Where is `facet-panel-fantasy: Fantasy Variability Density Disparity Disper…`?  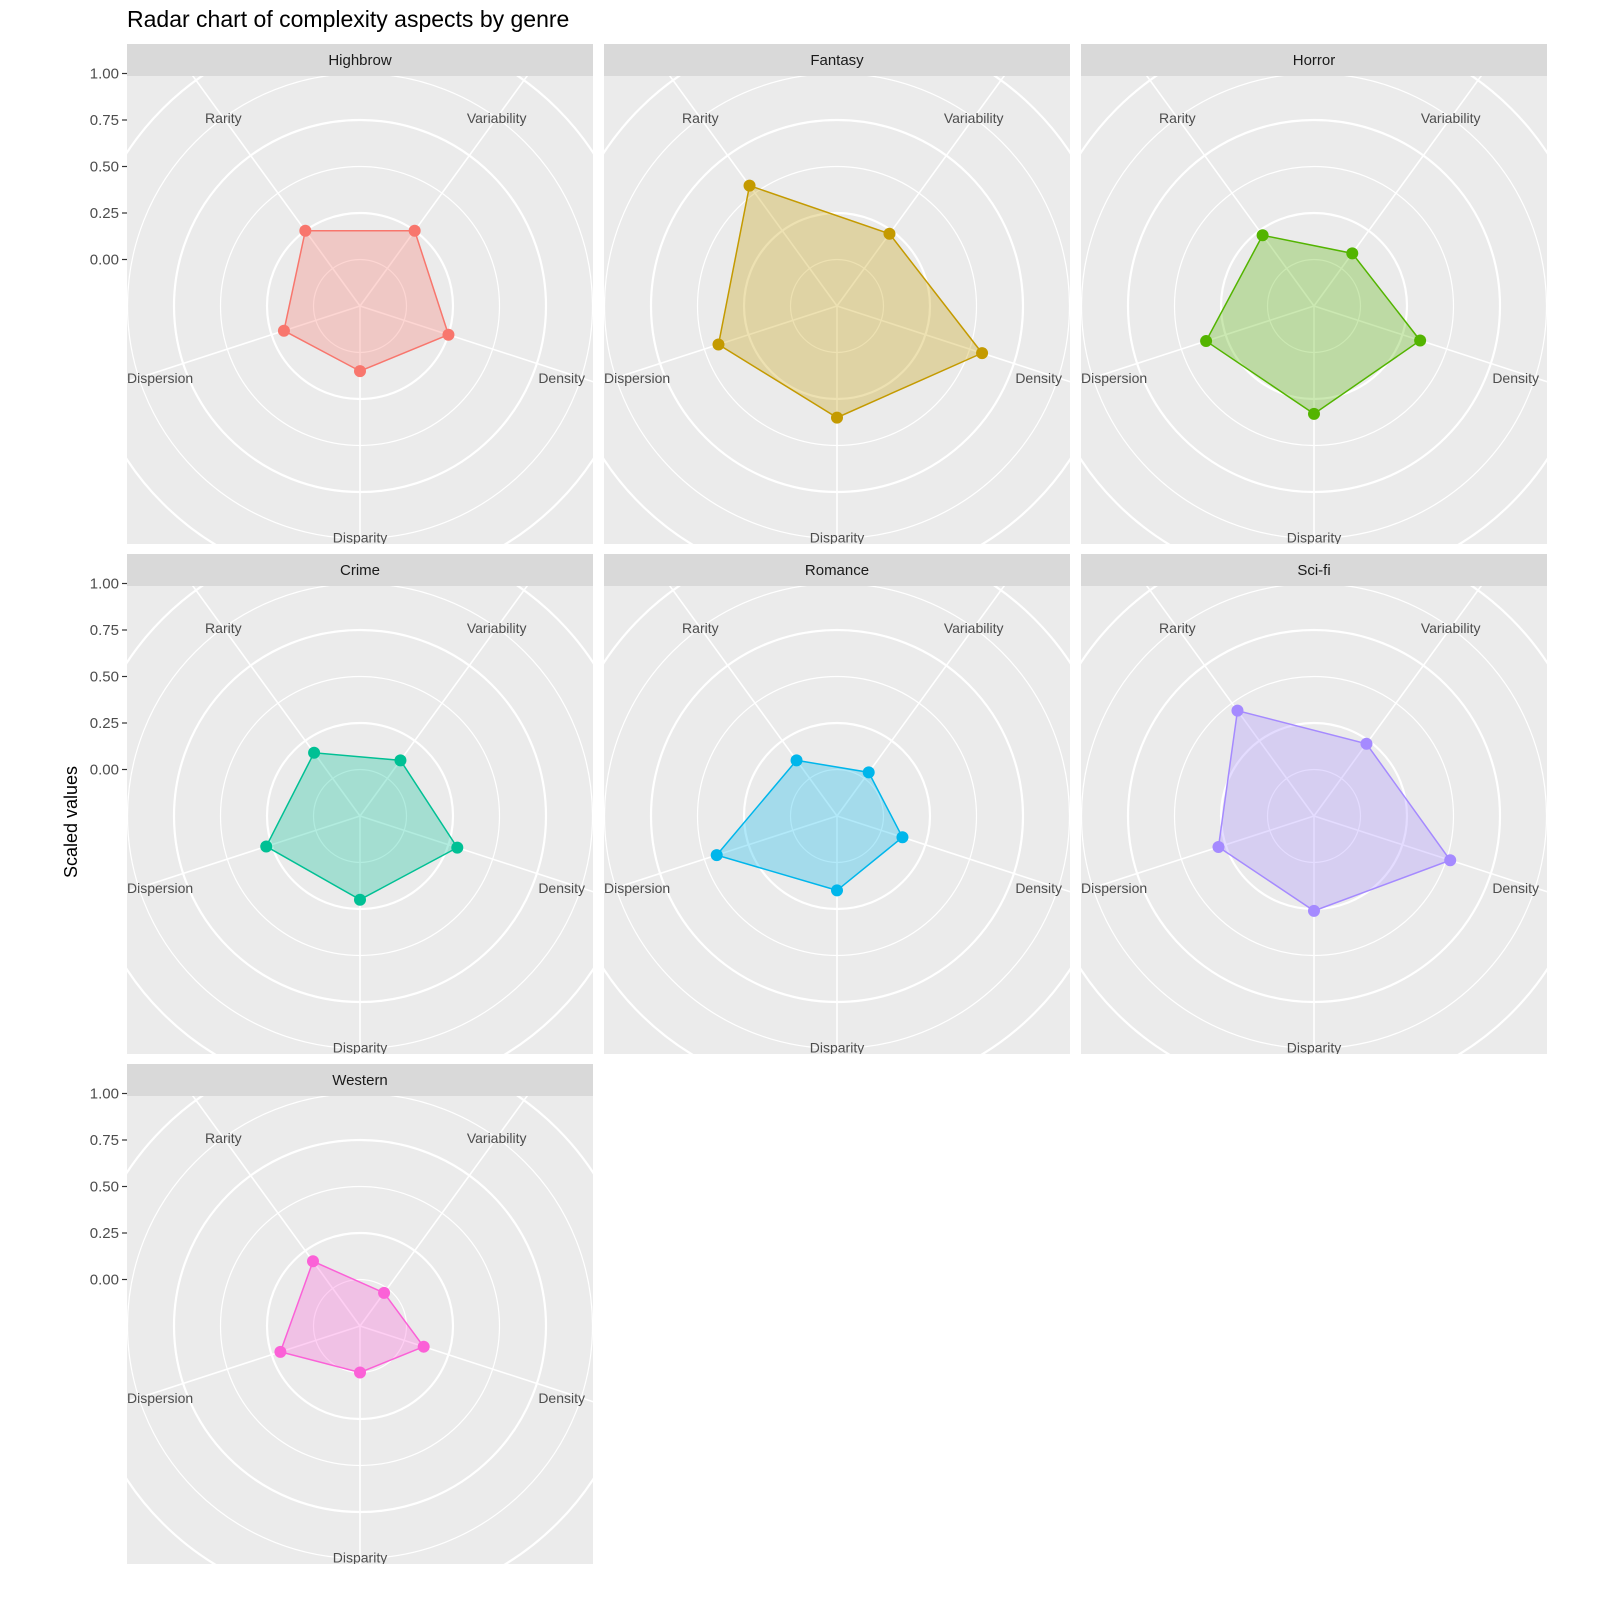
facet-panel-fantasy: Fantasy Variability Density Disparity Disper… is located at coordinates (837, 294).